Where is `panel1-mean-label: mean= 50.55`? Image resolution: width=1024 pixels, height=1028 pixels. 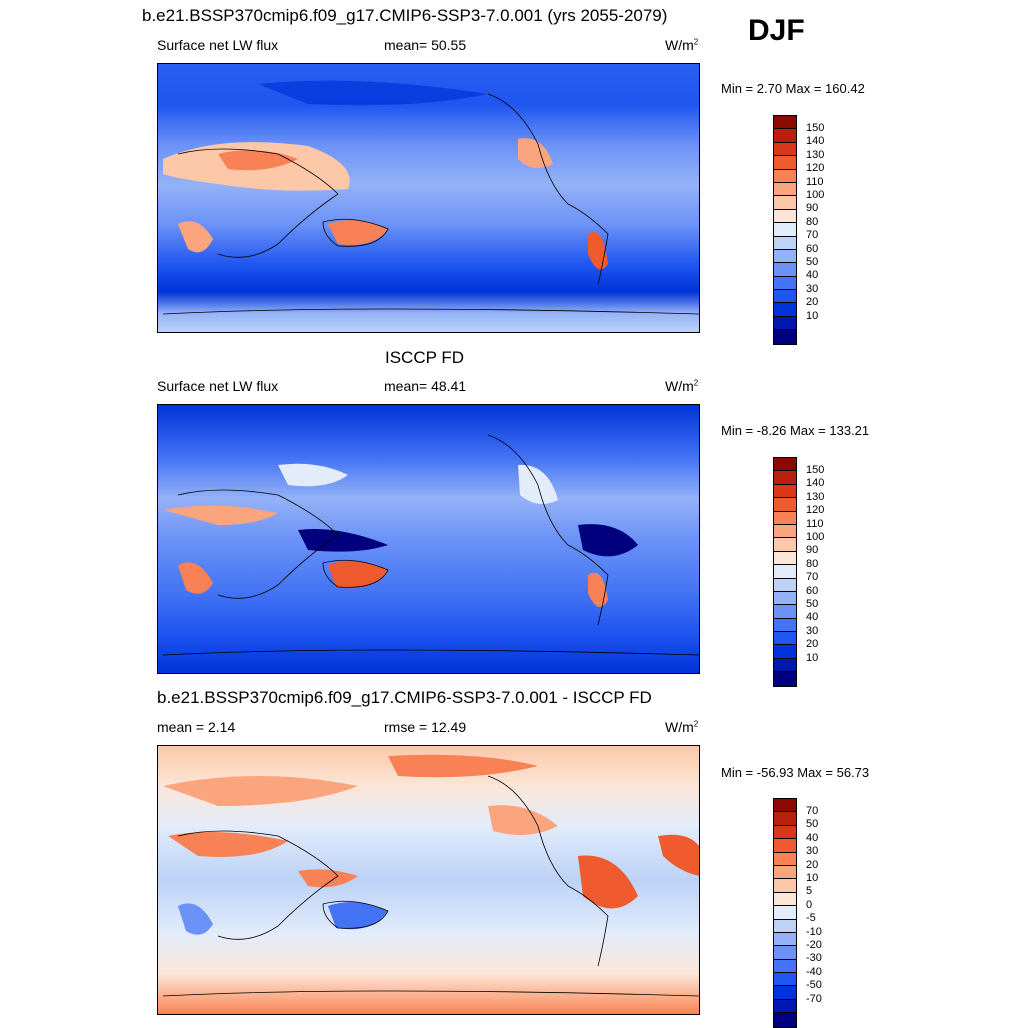 panel1-mean-label: mean= 50.55 is located at coordinates (425, 45).